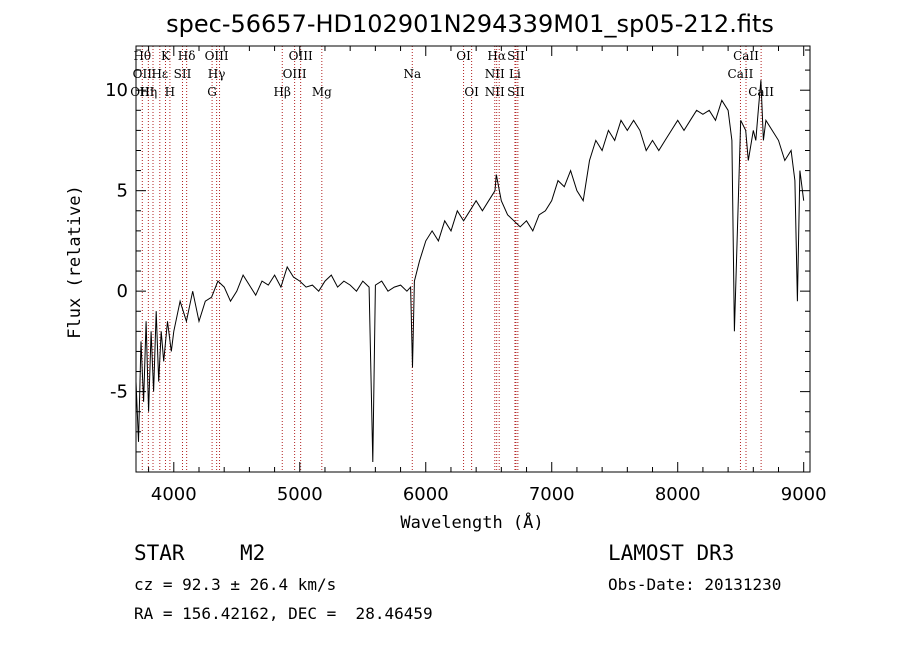  What do you see at coordinates (515, 74) in the screenshot?
I see `line-marker-label: Li` at bounding box center [515, 74].